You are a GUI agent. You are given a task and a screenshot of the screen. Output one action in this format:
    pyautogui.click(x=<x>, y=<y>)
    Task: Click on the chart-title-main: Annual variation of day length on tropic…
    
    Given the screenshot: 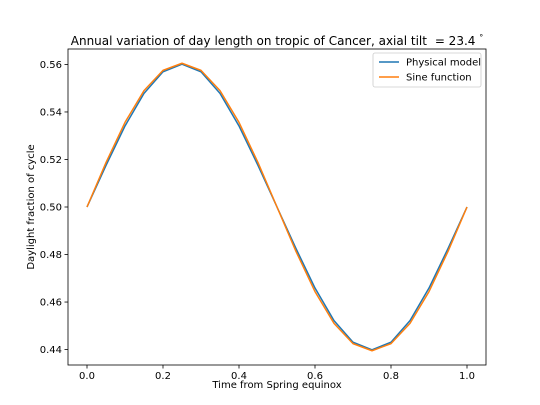 What is the action you would take?
    pyautogui.click(x=249, y=41)
    